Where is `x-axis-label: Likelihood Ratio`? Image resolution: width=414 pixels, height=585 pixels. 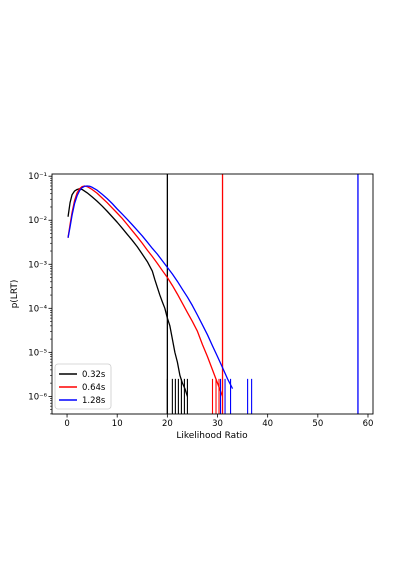
x-axis-label: Likelihood Ratio is located at coordinates (212, 436).